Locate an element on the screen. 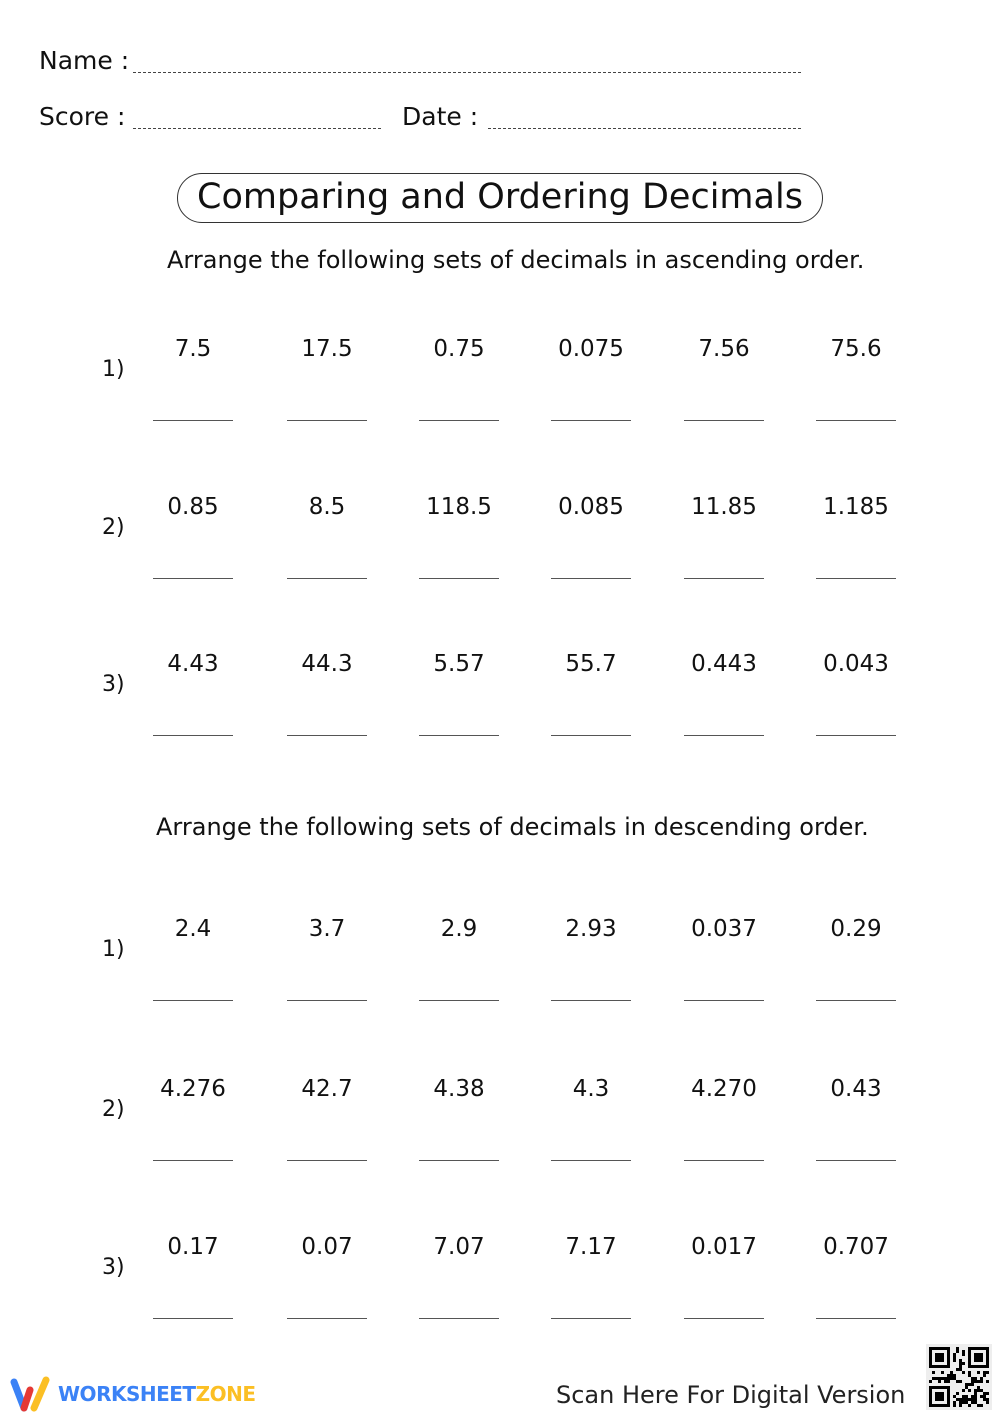  decimal-value: 42.7 is located at coordinates (327, 1089).